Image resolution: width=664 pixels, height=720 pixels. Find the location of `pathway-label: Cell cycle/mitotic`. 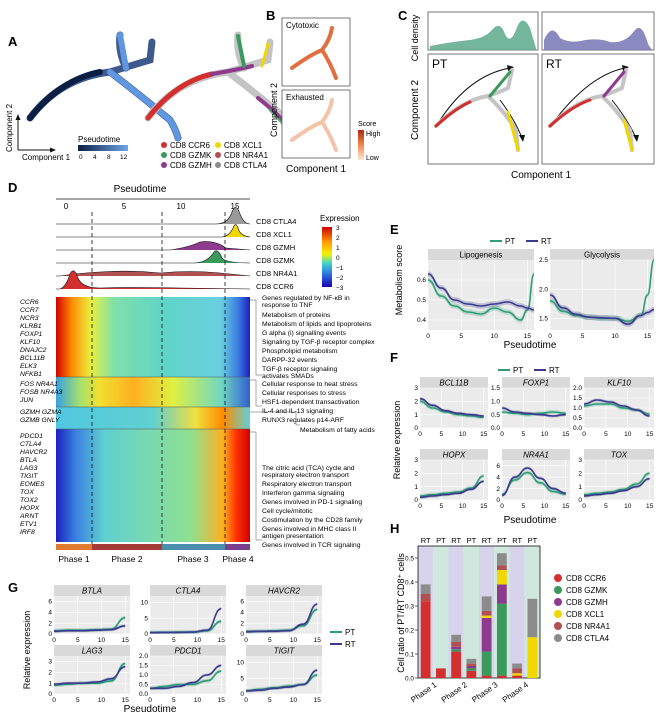

pathway-label: Cell cycle/mitotic is located at coordinates (287, 511).